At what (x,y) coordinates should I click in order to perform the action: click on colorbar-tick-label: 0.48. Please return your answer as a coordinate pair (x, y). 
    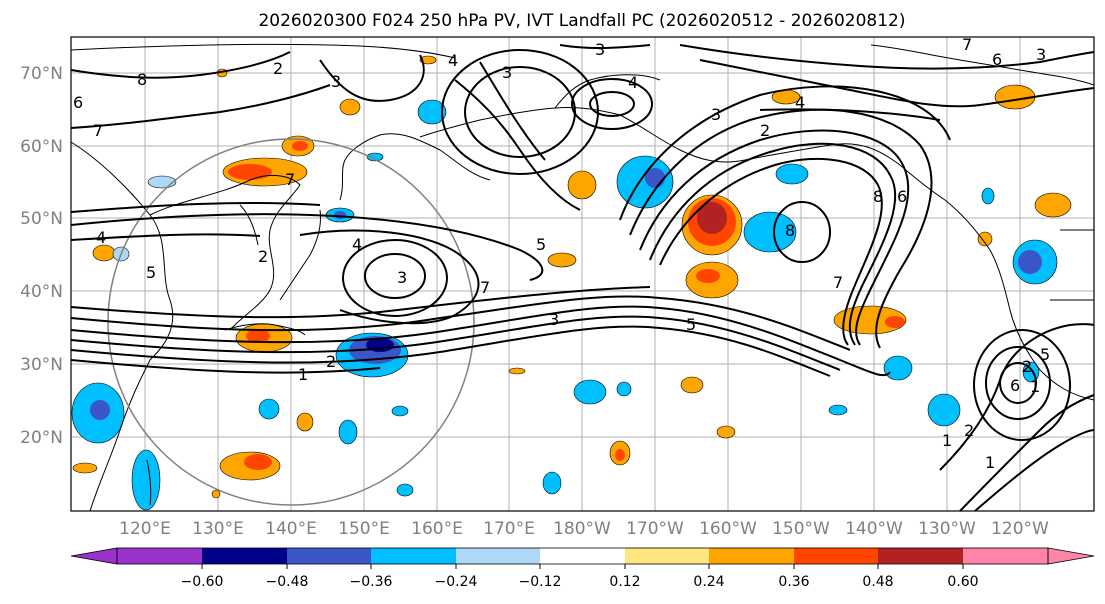
    Looking at the image, I should click on (877, 582).